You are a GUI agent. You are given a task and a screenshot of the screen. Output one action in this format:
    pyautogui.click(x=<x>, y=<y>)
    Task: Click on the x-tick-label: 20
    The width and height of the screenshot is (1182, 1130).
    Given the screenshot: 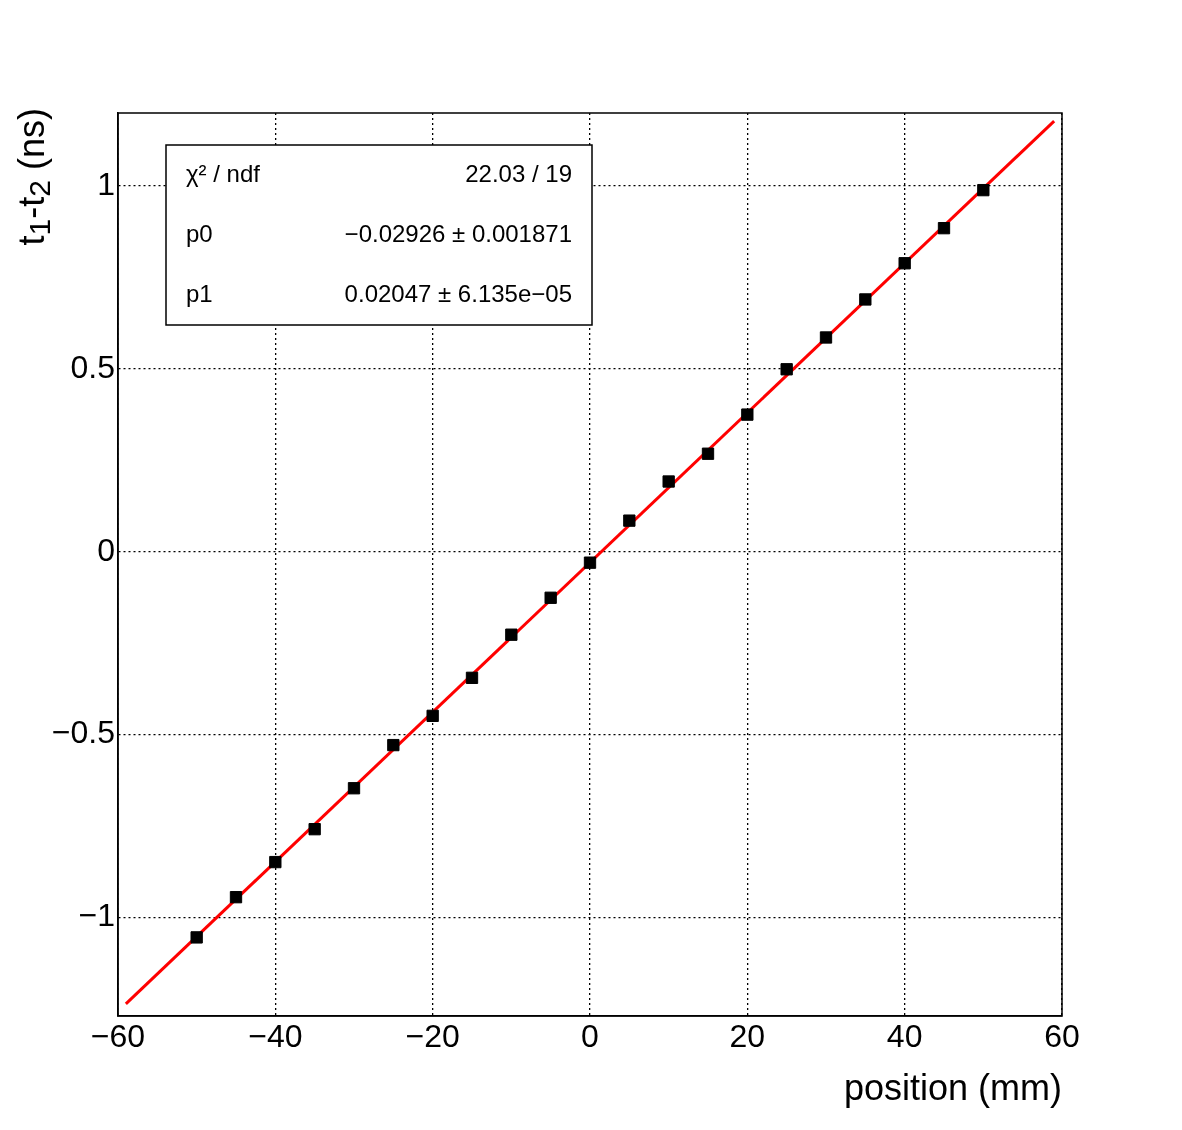 What is the action you would take?
    pyautogui.click(x=747, y=1036)
    